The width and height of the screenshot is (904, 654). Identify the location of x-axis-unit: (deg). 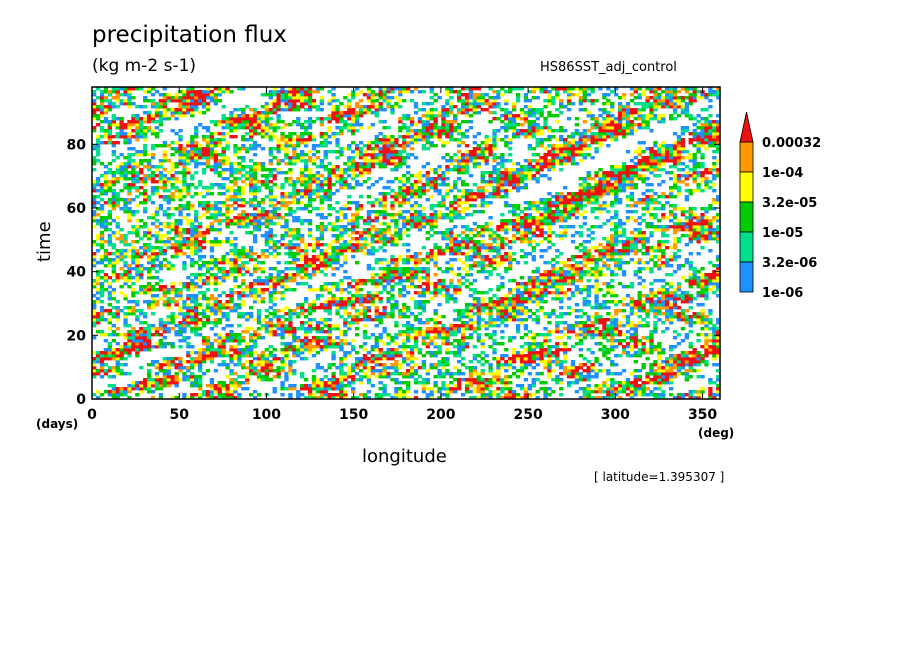
(716, 433).